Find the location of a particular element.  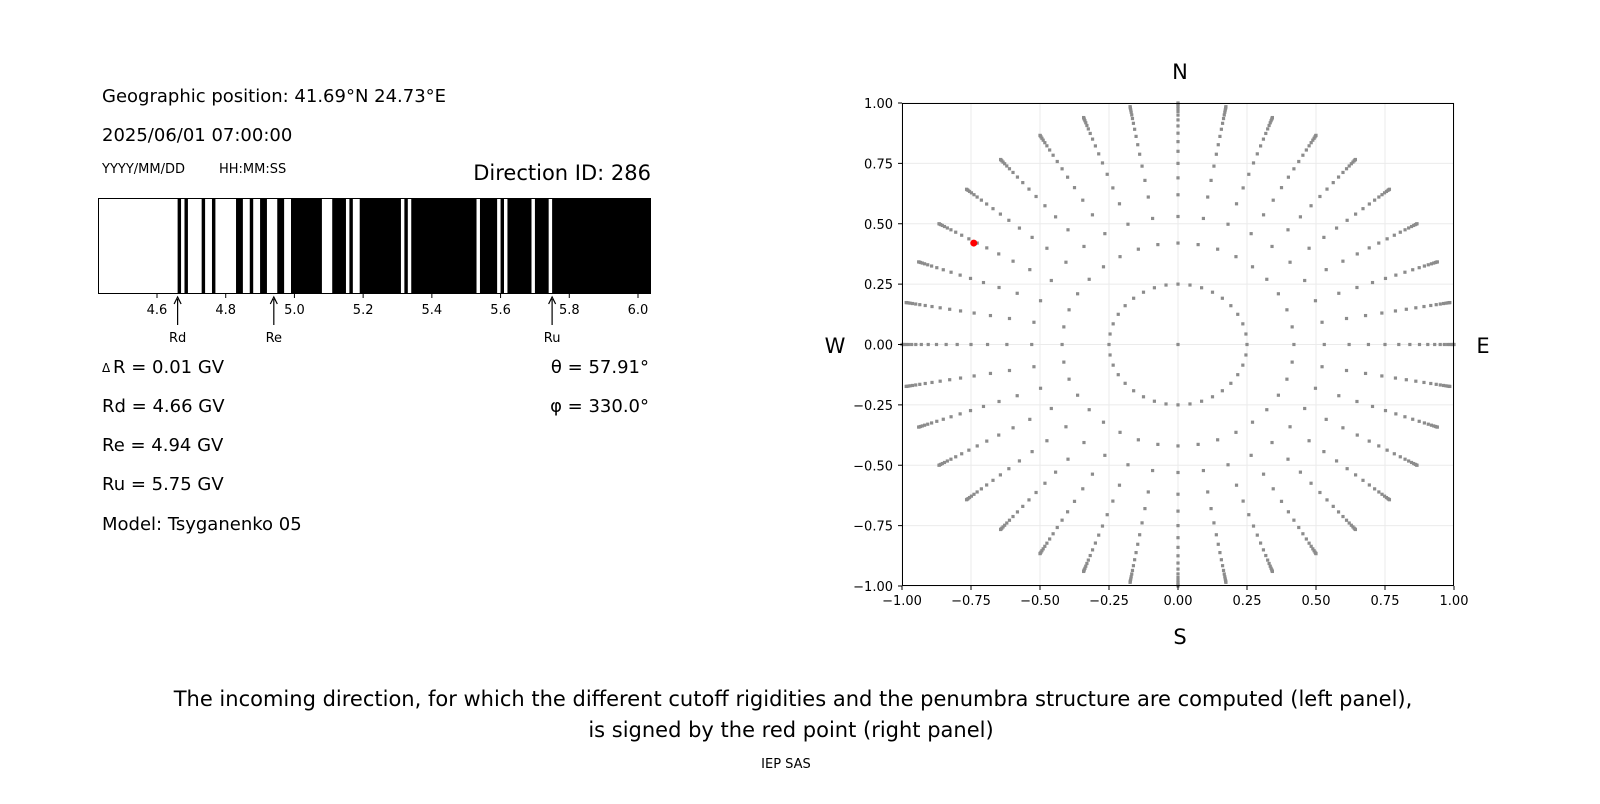

x-tick-label: 5.2 is located at coordinates (363, 310).